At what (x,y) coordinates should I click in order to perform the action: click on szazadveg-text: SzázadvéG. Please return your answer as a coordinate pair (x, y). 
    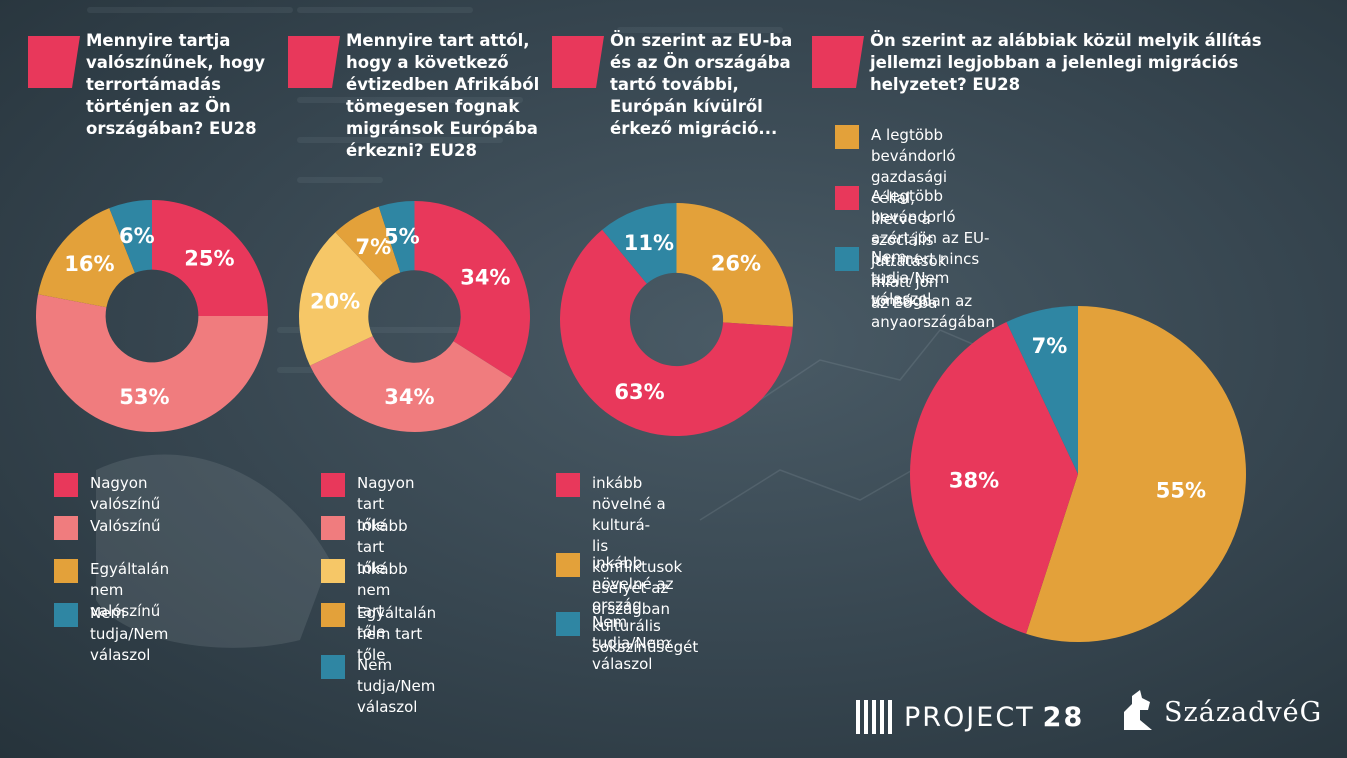
    Looking at the image, I should click on (1243, 712).